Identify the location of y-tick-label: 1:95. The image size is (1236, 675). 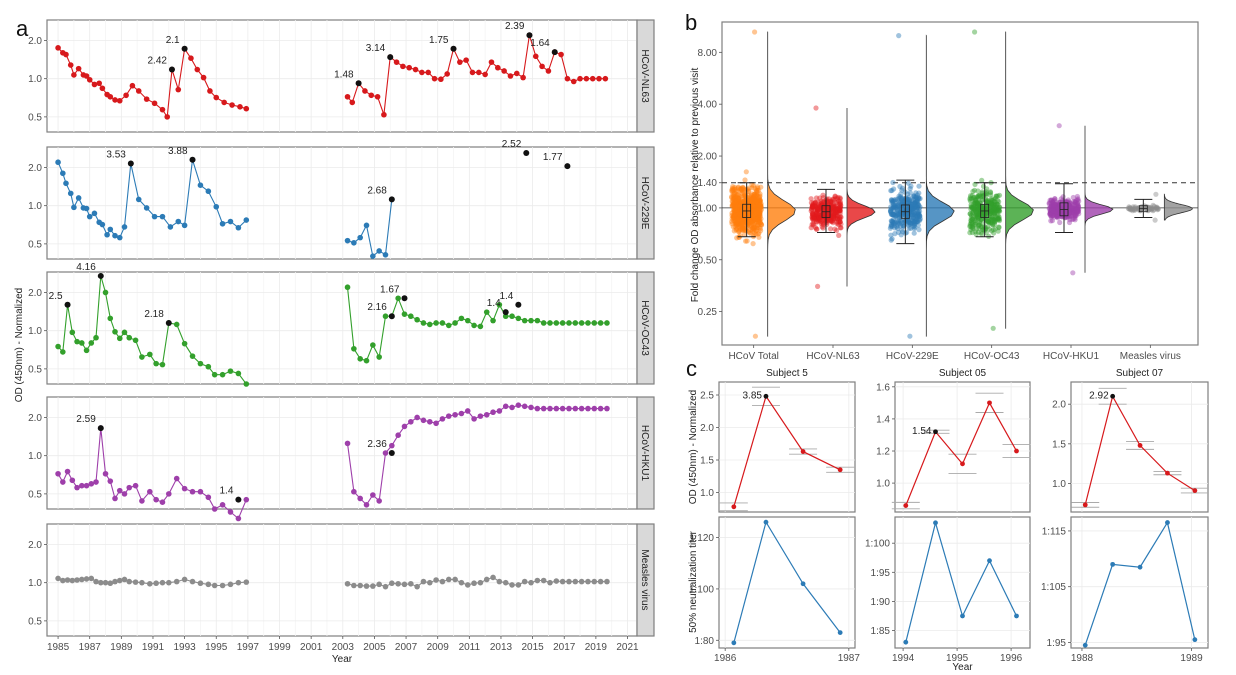
(1057, 643).